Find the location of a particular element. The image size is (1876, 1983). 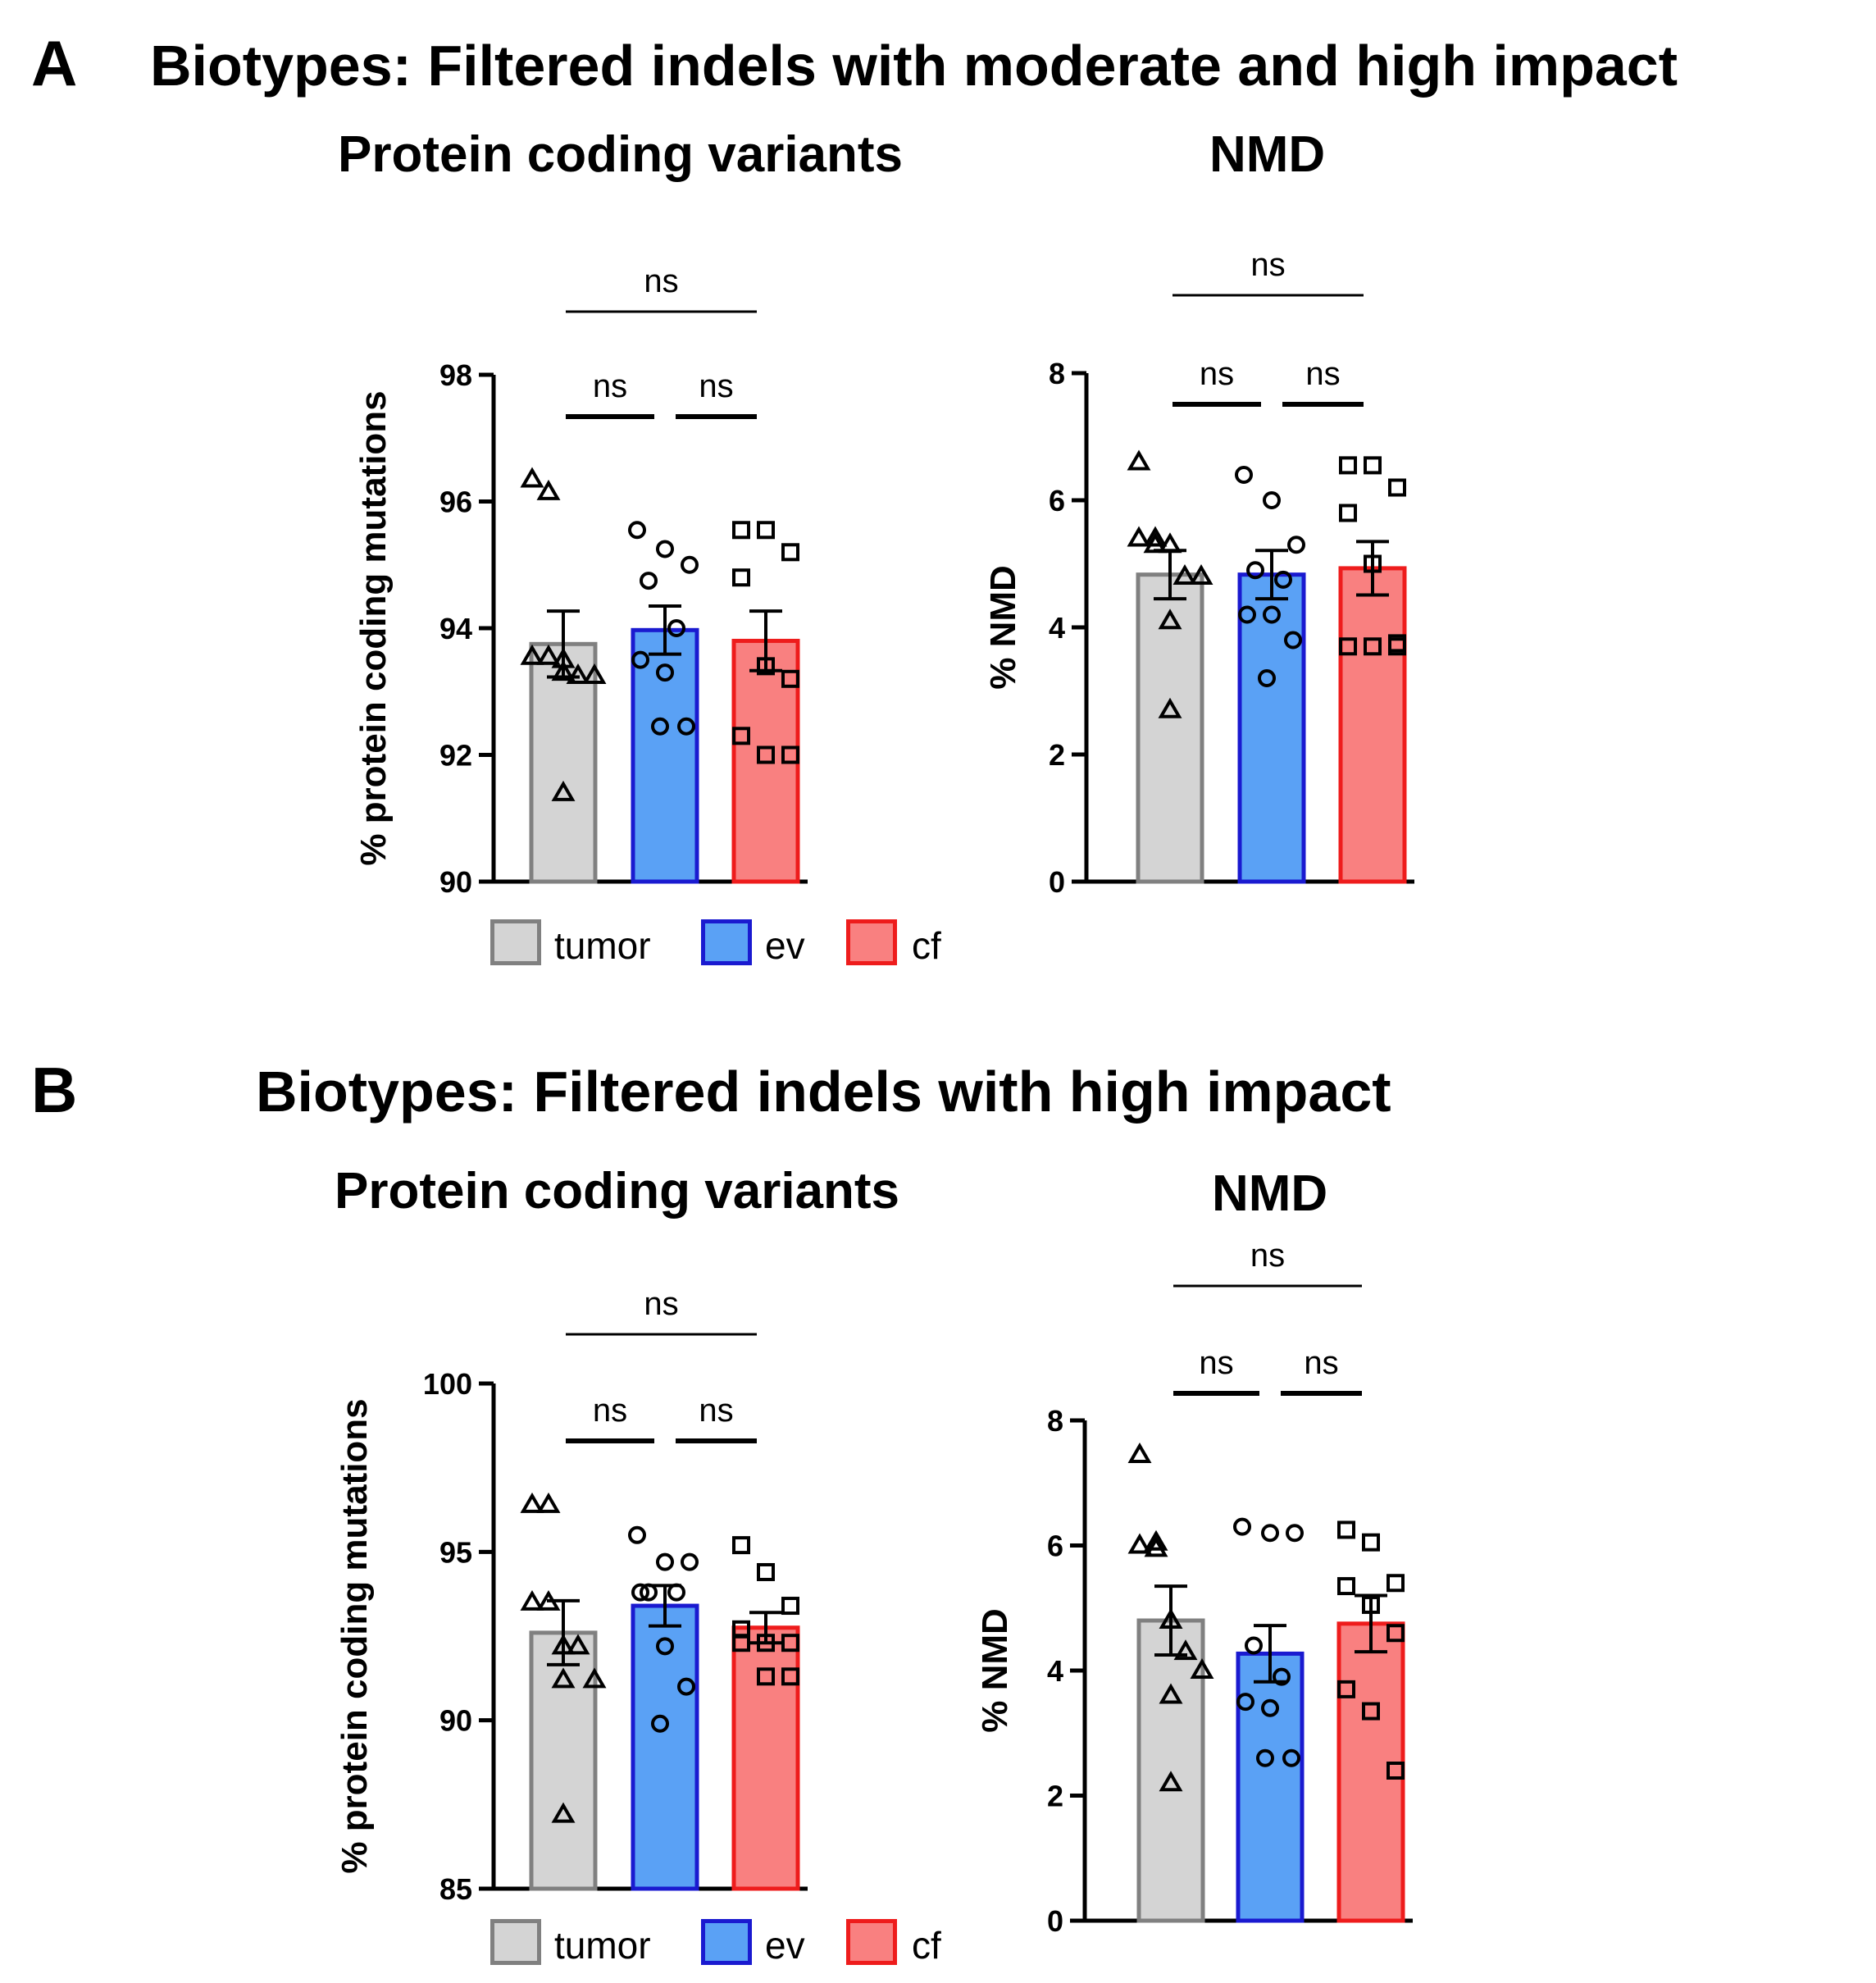

chart-title-a-protein: Protein coding variants is located at coordinates (621, 154).